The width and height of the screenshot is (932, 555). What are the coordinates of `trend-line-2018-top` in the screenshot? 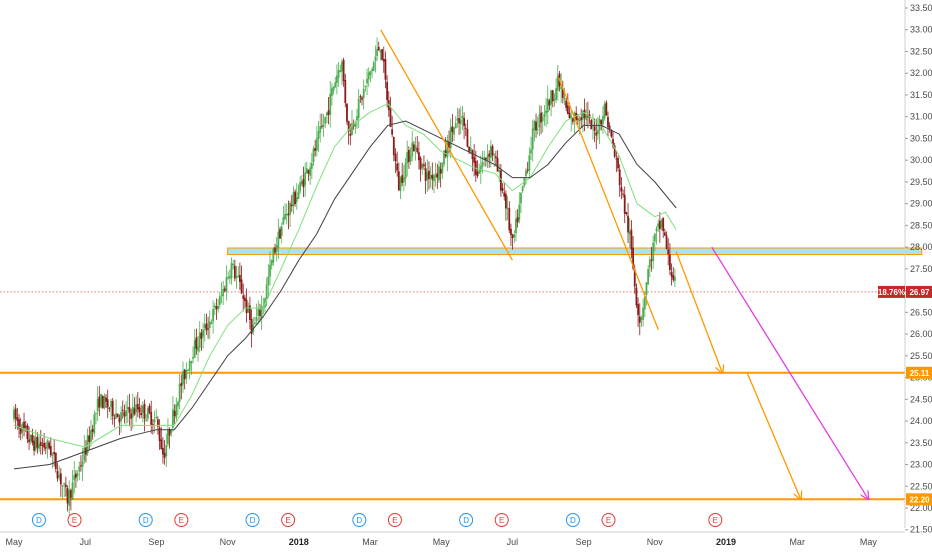 It's located at (446, 145).